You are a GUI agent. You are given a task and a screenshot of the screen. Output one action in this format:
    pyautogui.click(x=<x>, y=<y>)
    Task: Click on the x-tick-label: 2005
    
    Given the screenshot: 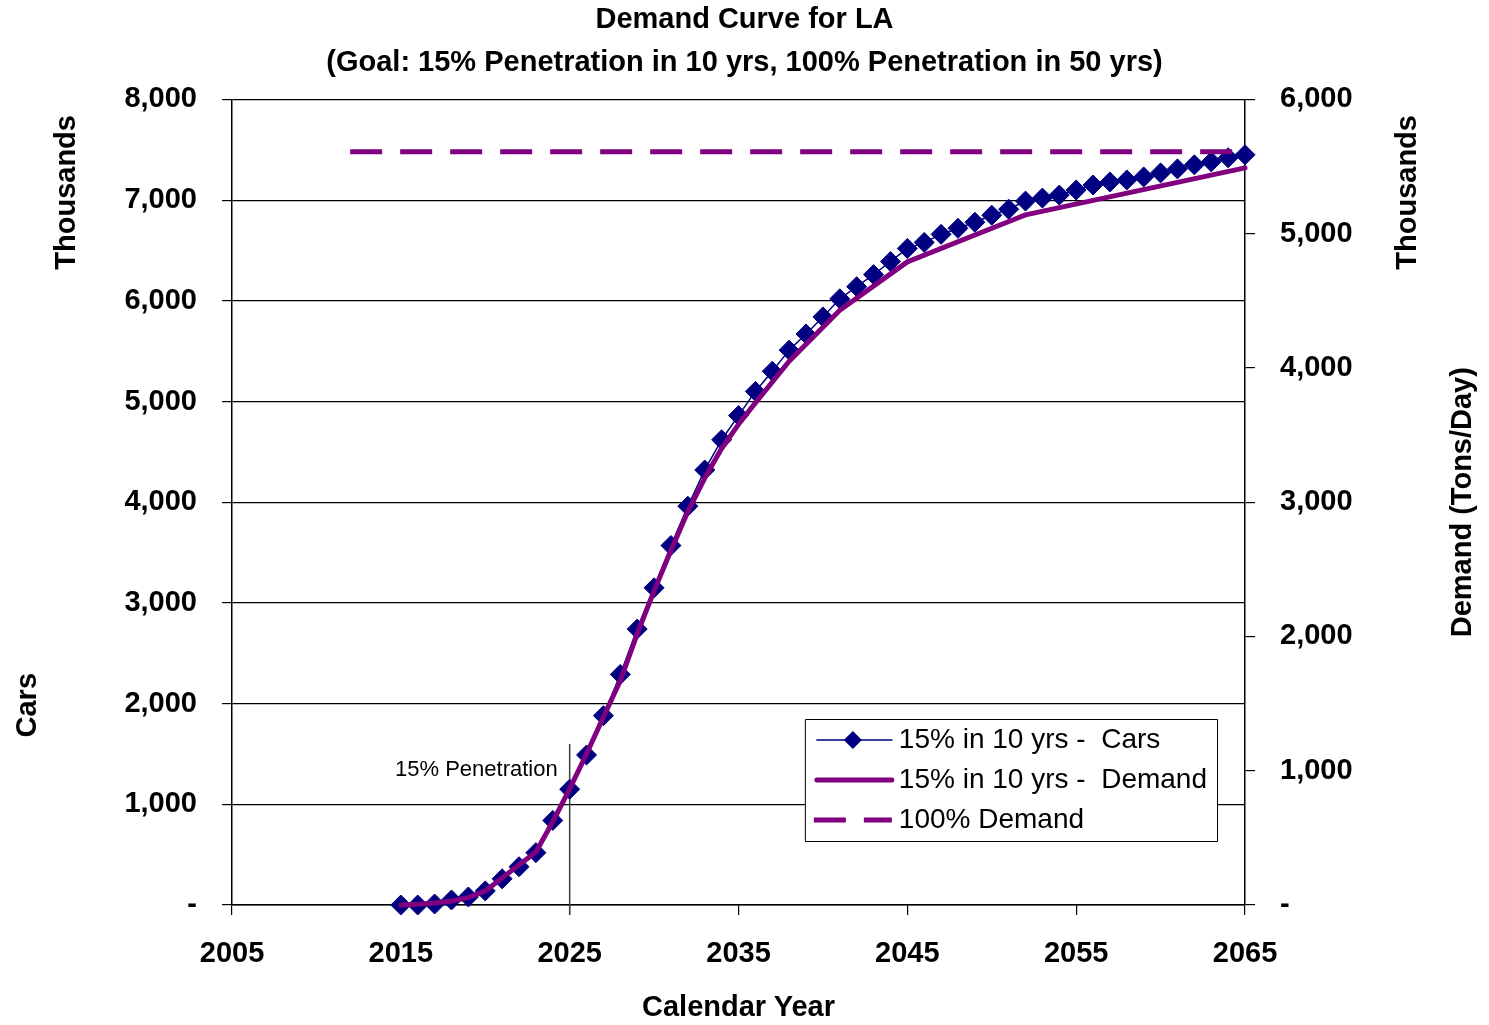 What is the action you would take?
    pyautogui.click(x=232, y=952)
    